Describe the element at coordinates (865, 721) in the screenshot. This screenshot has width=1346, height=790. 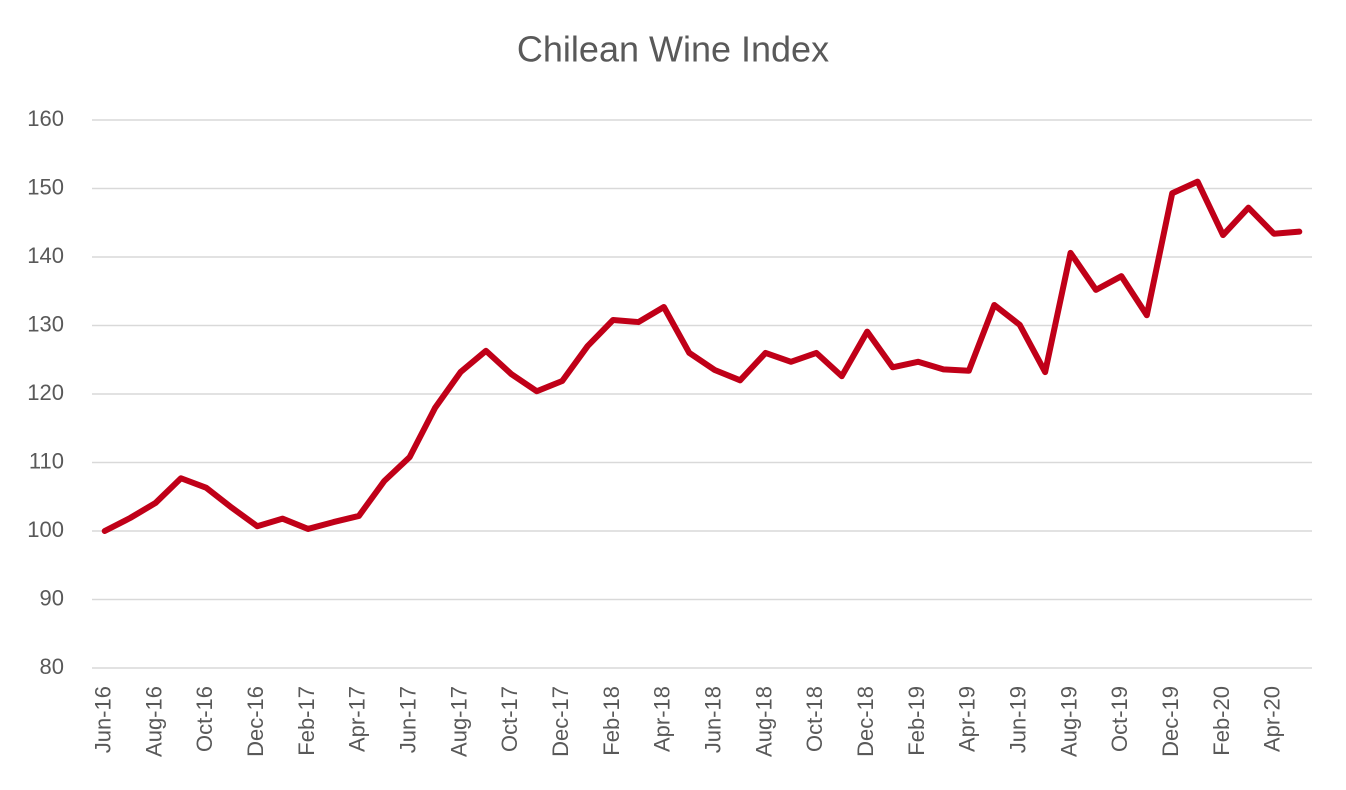
I see `x-tick-label: Dec-18` at that location.